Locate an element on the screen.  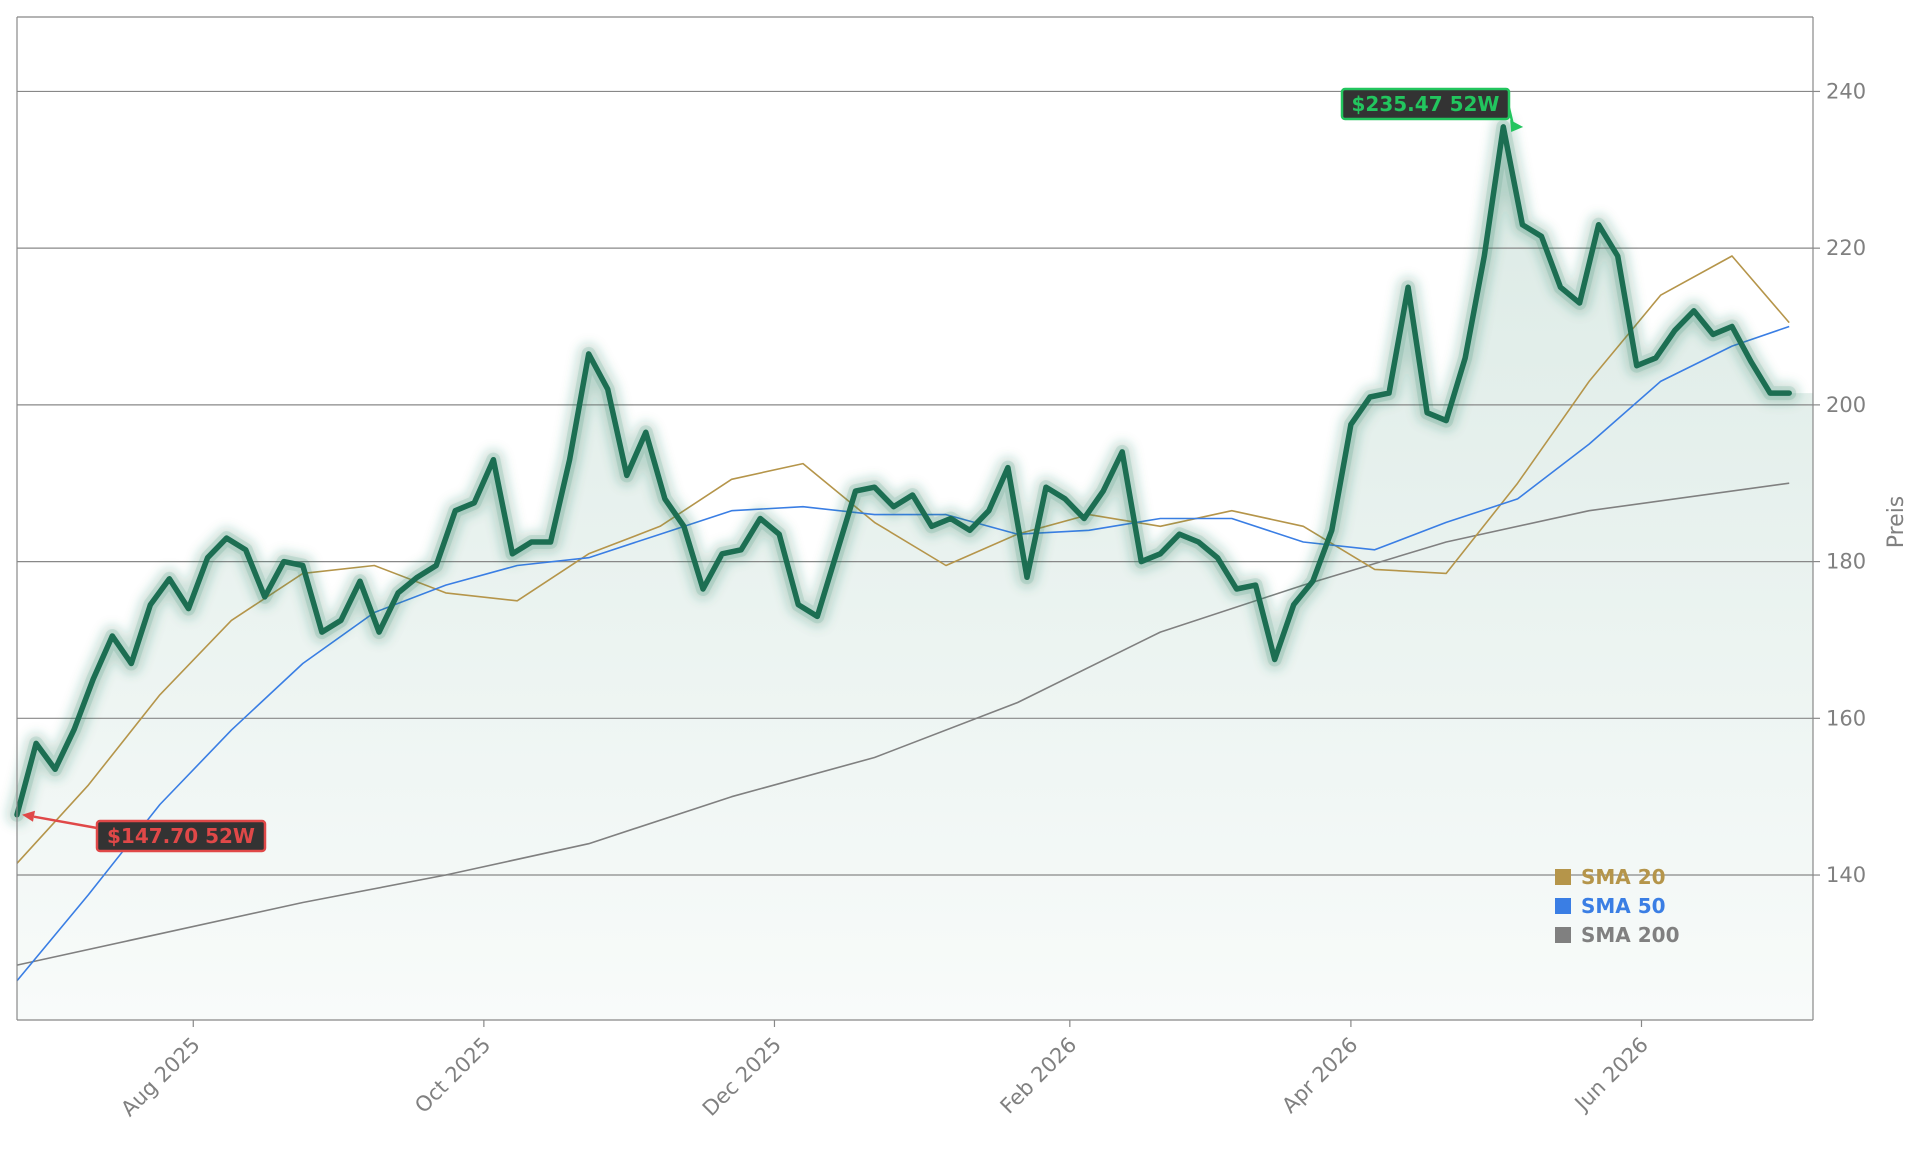
legend-label: SMA 200 is located at coordinates (1630, 935).